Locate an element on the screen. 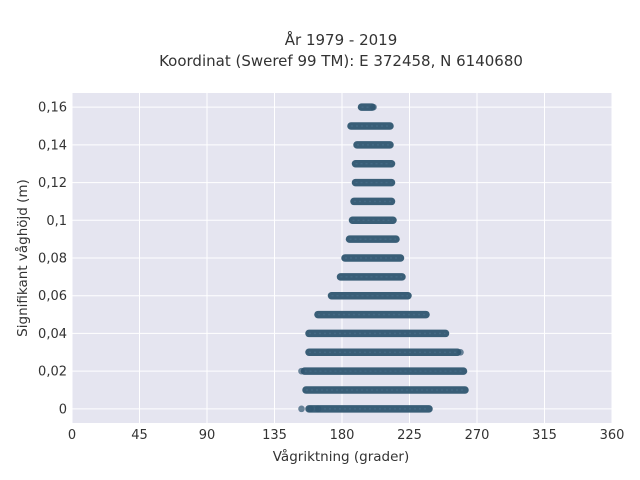 The height and width of the screenshot is (480, 640). y-axis-label: Signifikant våghöjd (m) is located at coordinates (22, 258).